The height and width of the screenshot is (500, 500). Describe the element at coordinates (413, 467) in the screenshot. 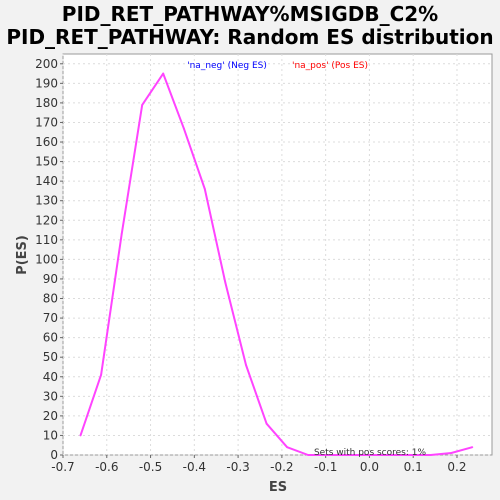

I see `x-tick-label: 0.1` at that location.